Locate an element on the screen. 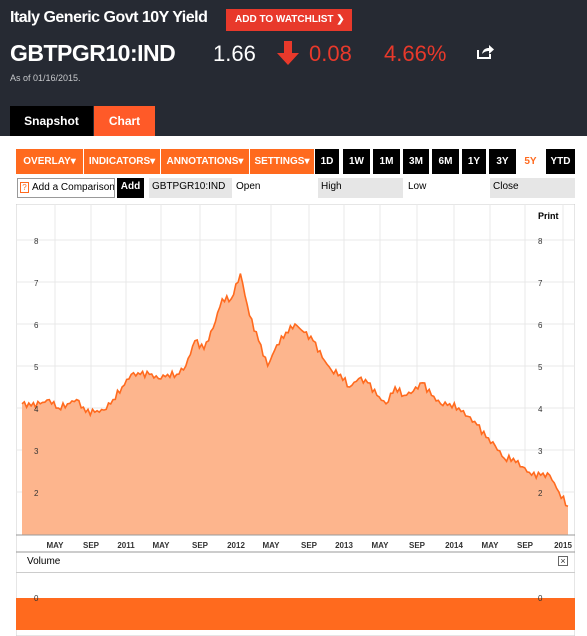  range-3y: 3Y is located at coordinates (502, 161).